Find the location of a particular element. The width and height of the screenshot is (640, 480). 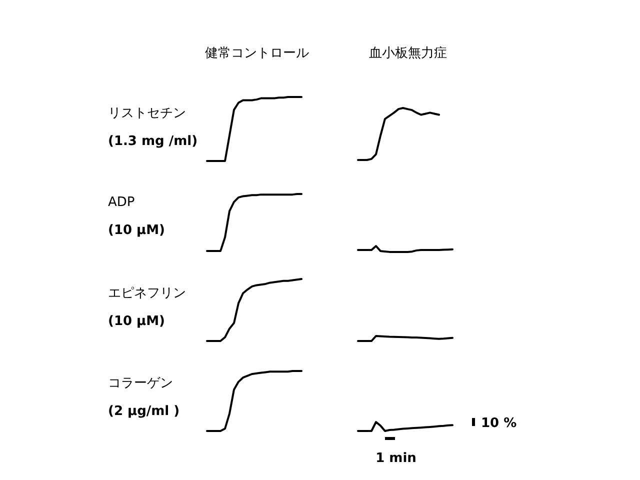

chart-title: 血小板無力症 is located at coordinates (408, 53).